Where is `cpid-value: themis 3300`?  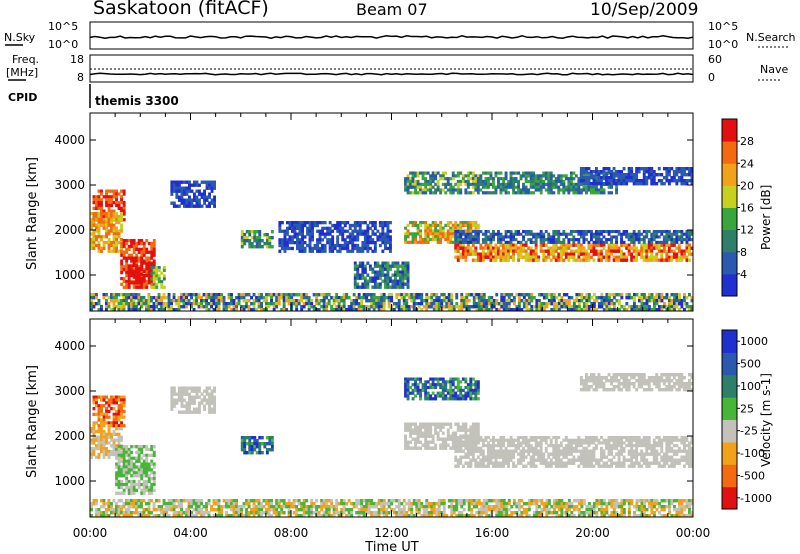
cpid-value: themis 3300 is located at coordinates (137, 101).